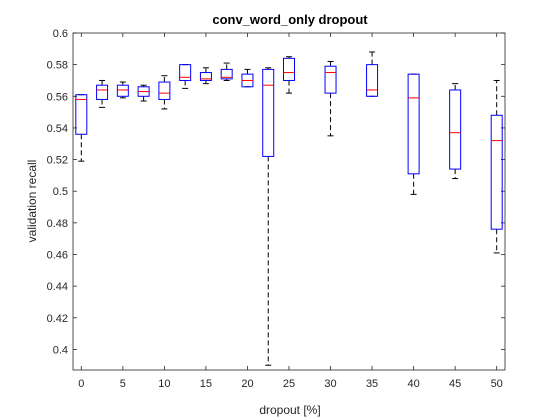 The height and width of the screenshot is (420, 560). I want to click on x-tick-label: 35, so click(372, 384).